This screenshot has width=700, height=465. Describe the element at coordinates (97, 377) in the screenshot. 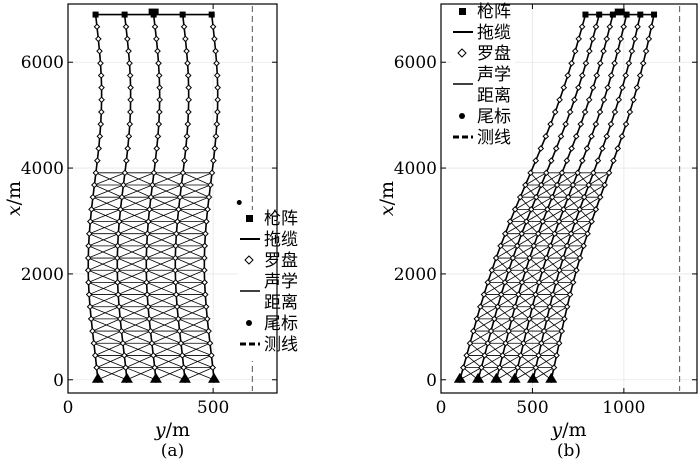

I see `tail-buoy-marker` at that location.